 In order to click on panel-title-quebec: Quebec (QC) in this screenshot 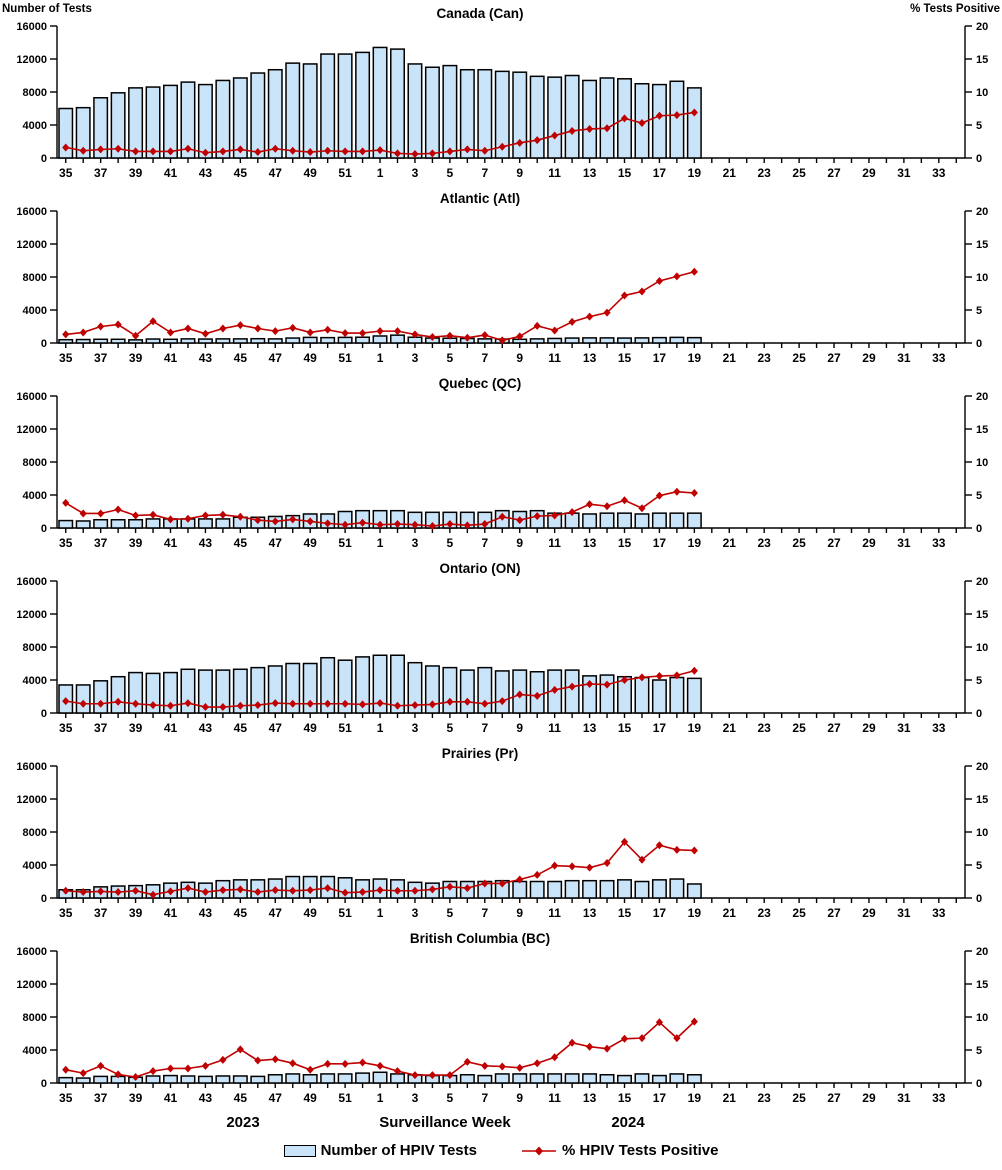, I will do `click(480, 383)`.